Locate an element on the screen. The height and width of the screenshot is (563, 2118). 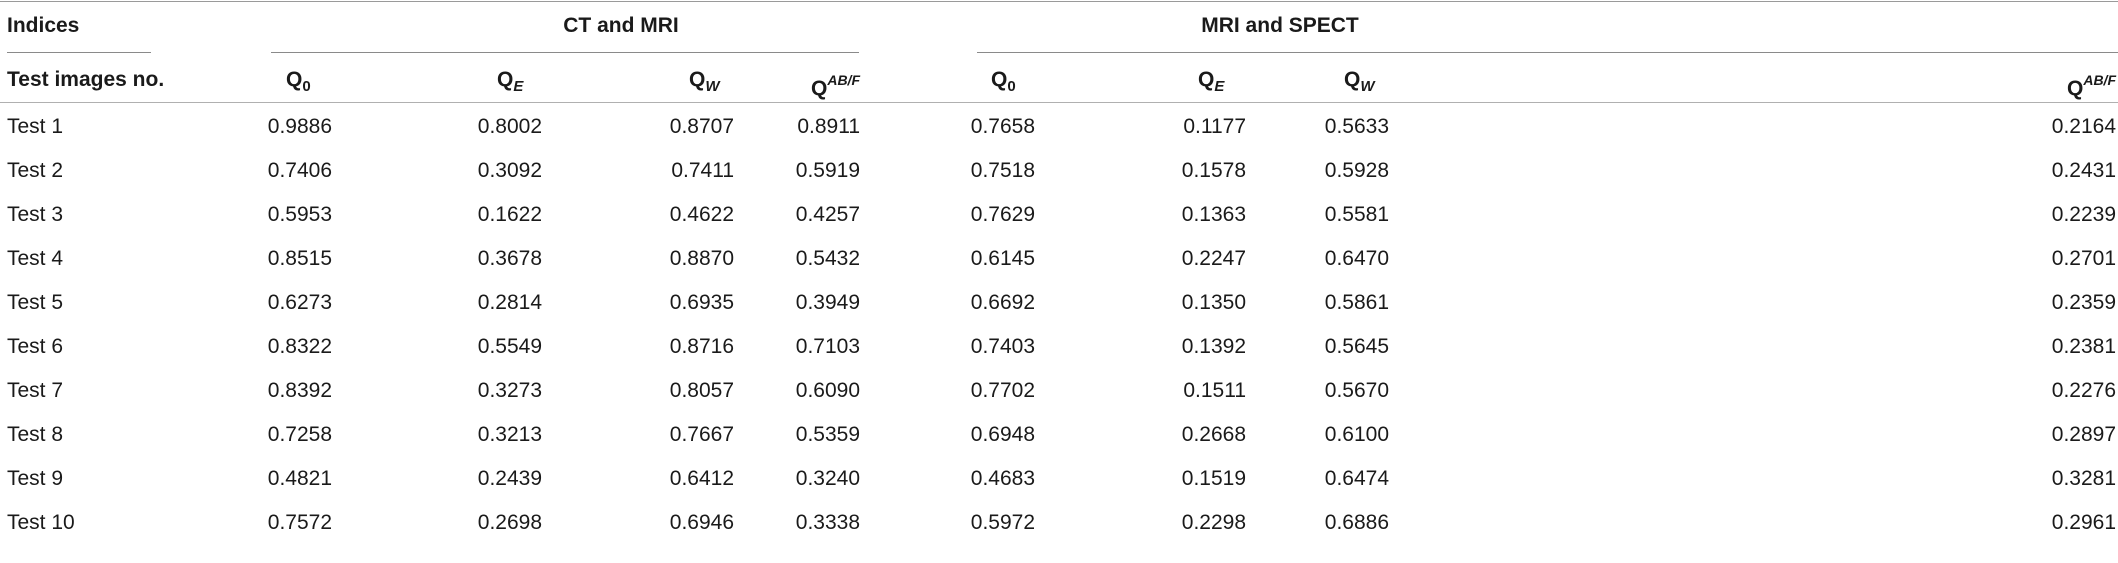
table-cell: 0.5645 is located at coordinates (1356, 346).